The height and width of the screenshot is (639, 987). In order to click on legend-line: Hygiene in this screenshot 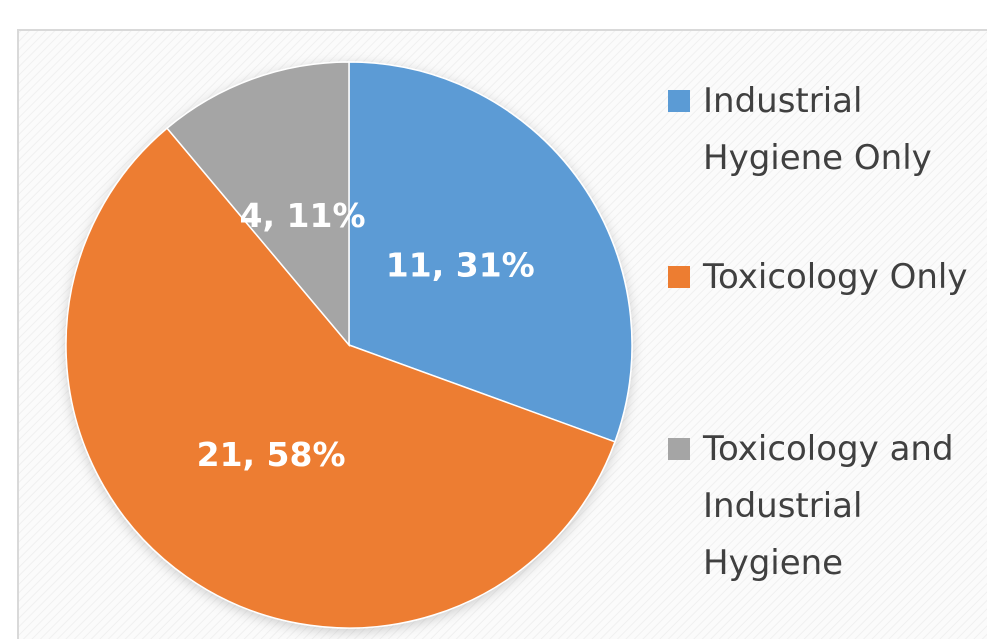, I will do `click(773, 563)`.